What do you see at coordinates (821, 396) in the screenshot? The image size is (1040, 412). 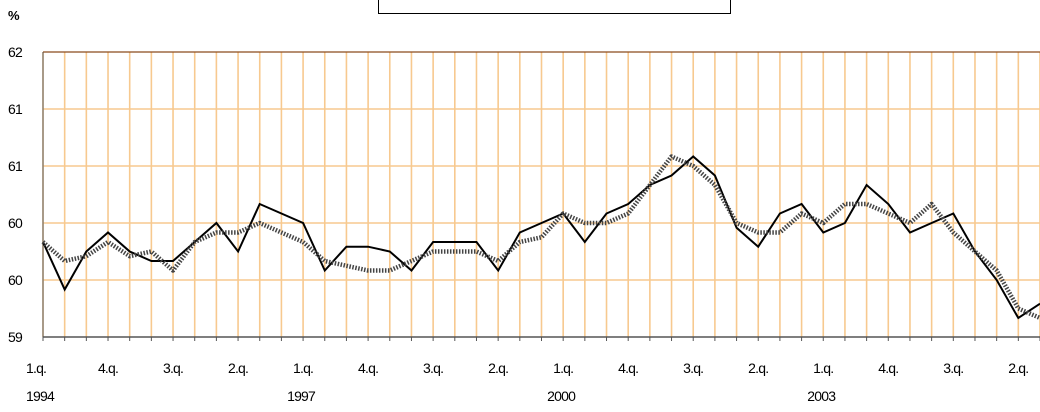 I see `x-tick-label-year: 2003` at bounding box center [821, 396].